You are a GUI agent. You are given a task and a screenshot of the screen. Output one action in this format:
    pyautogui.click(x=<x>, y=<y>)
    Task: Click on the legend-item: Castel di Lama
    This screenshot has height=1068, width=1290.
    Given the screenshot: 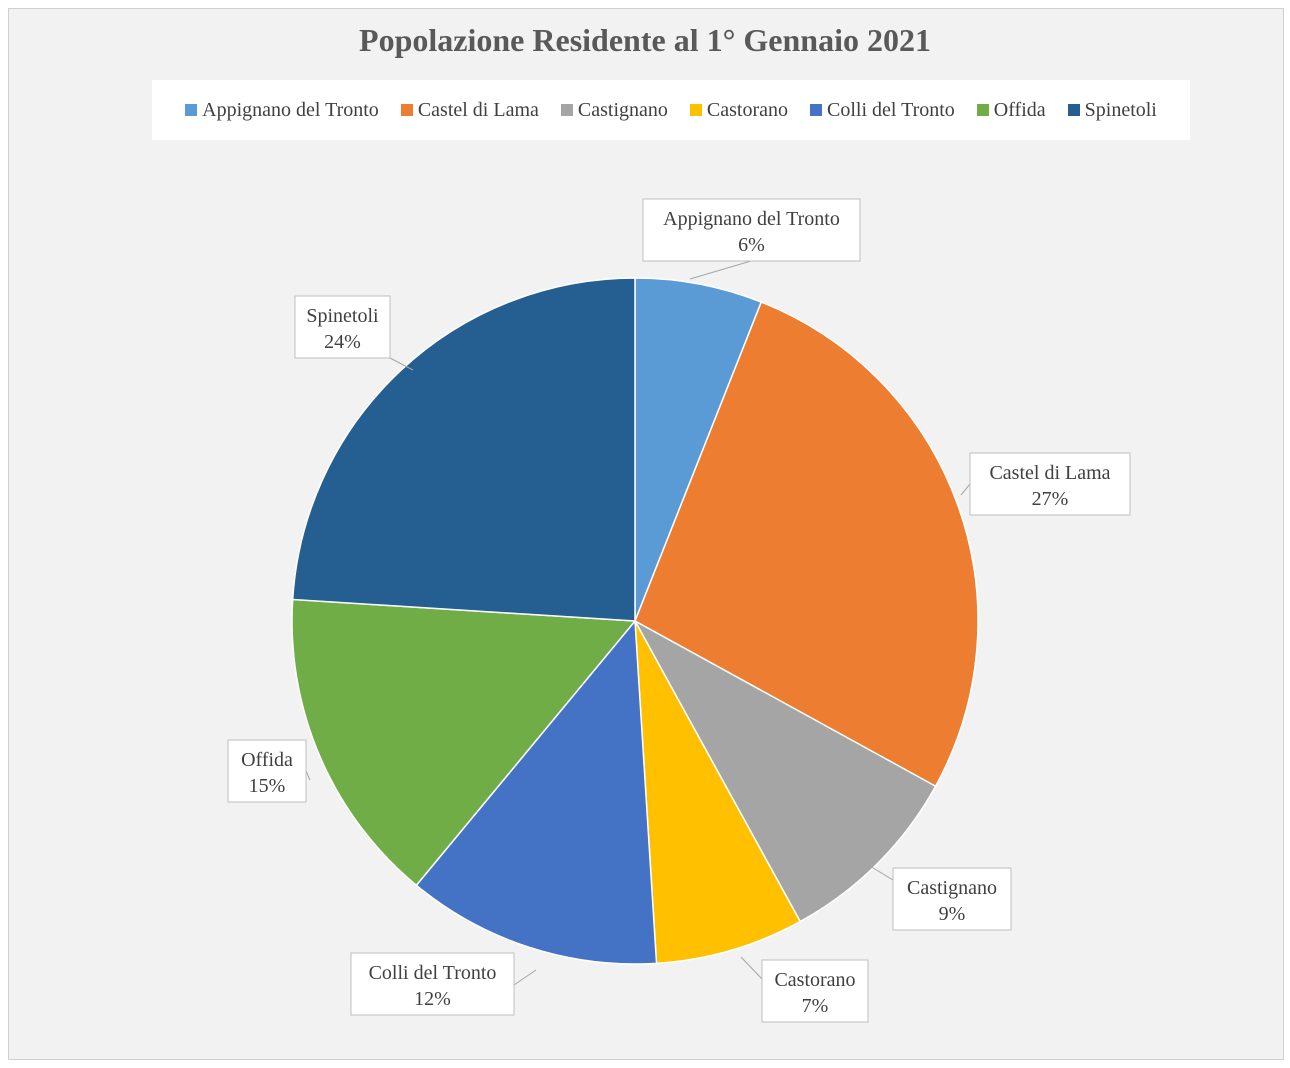 What is the action you would take?
    pyautogui.click(x=469, y=110)
    